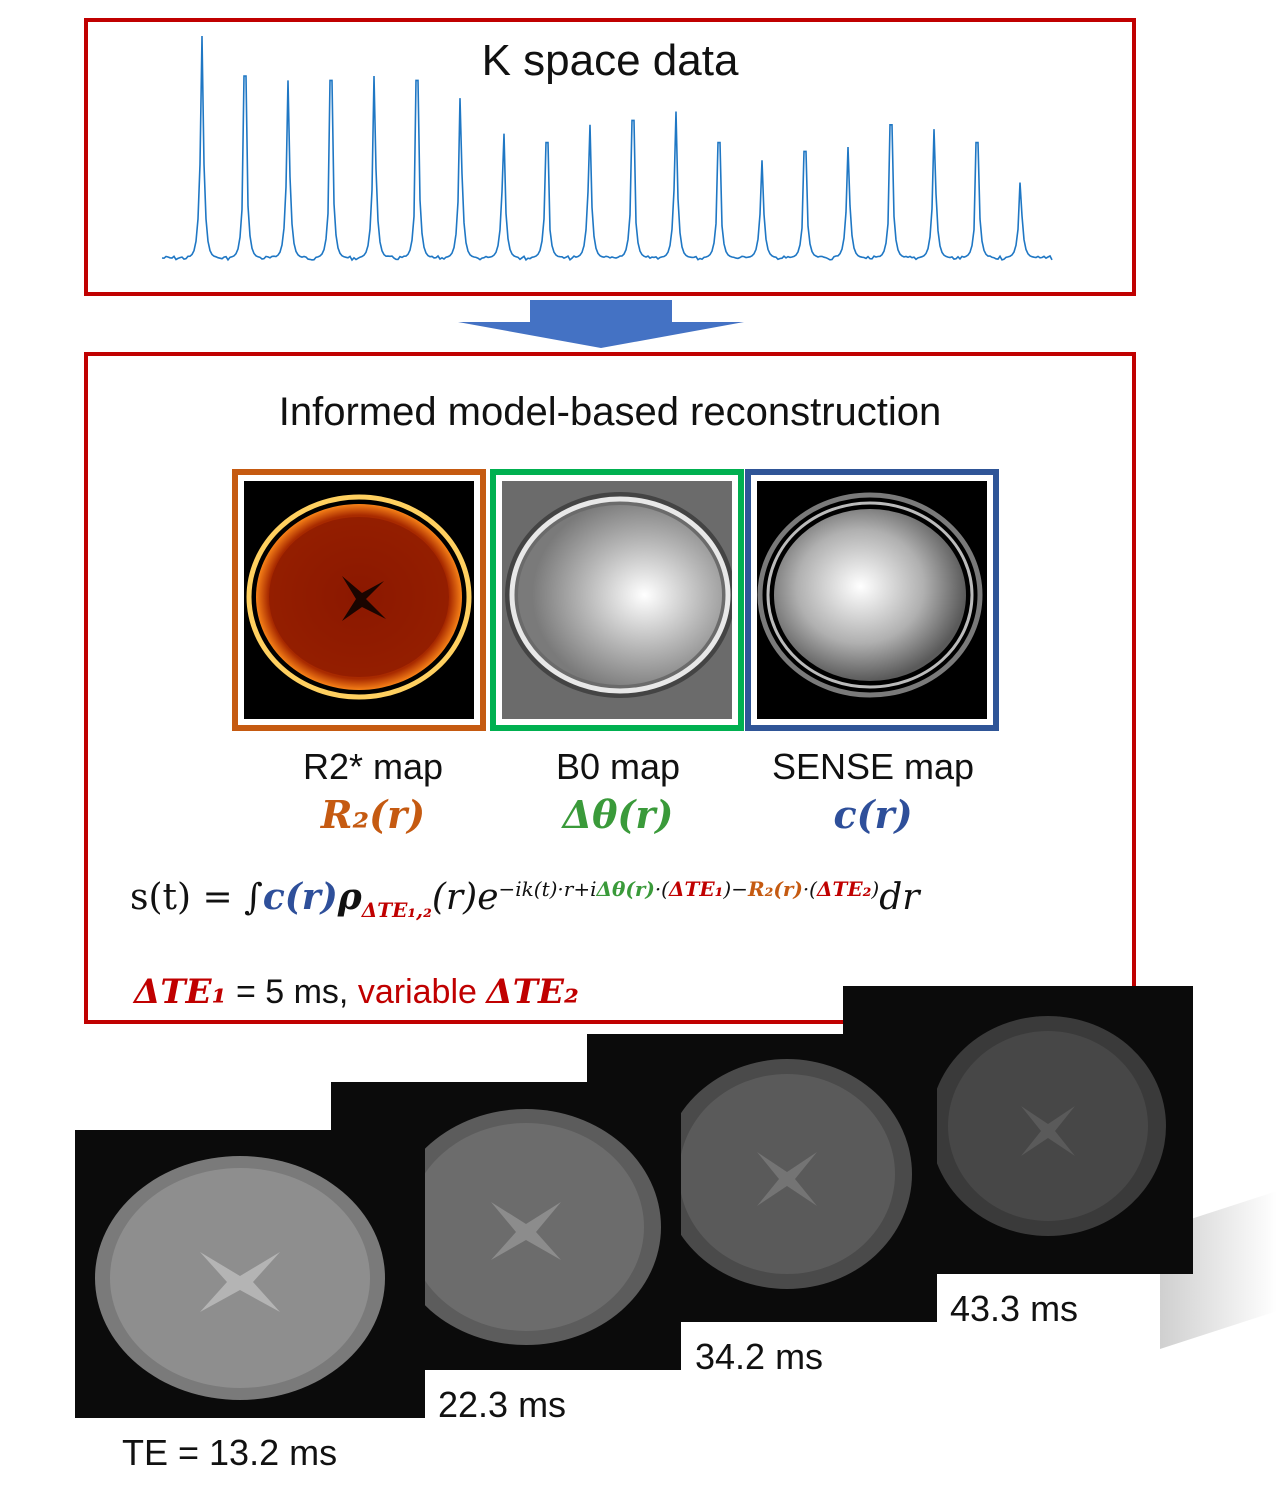 Image resolution: width=1277 pixels, height=1500 pixels. I want to click on r2-map-image, so click(359, 600).